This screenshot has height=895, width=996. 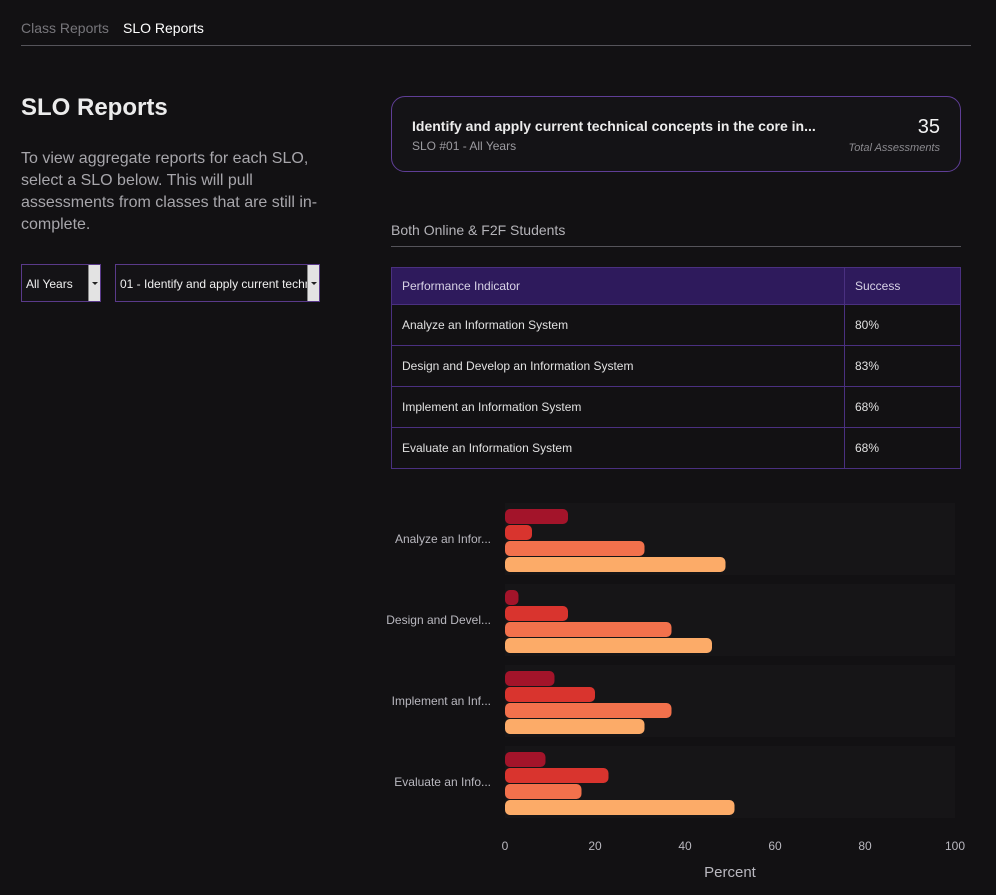 What do you see at coordinates (676, 234) in the screenshot?
I see `student-group-label: Both Online & F2F Students` at bounding box center [676, 234].